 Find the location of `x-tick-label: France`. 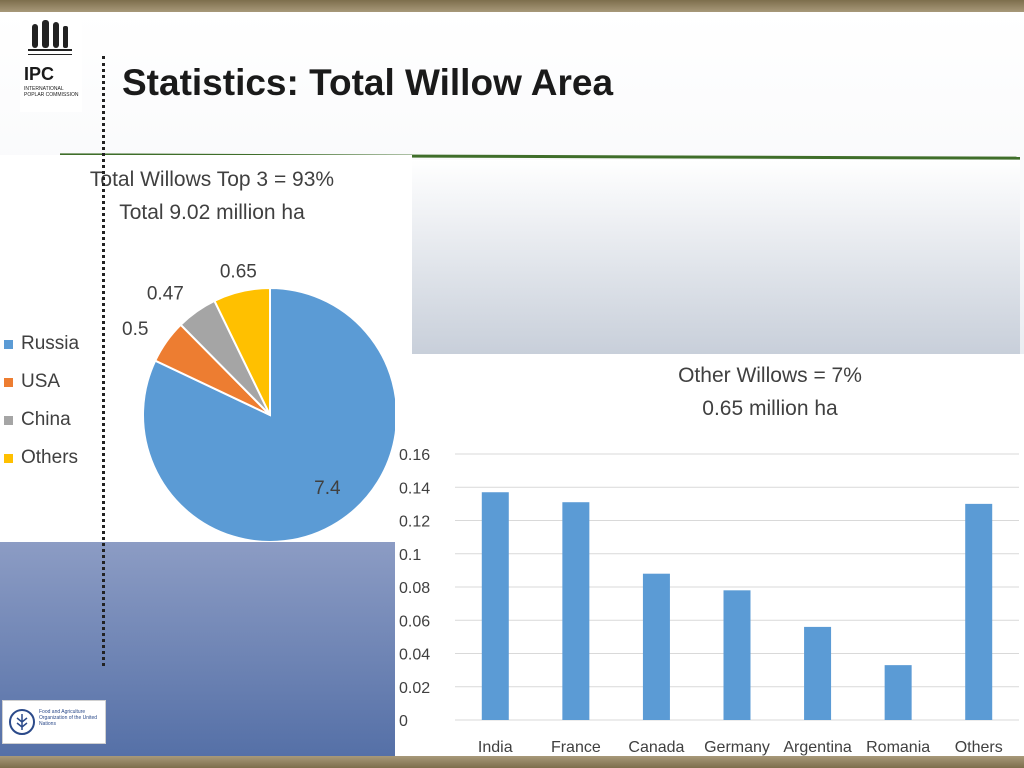

x-tick-label: France is located at coordinates (576, 747).